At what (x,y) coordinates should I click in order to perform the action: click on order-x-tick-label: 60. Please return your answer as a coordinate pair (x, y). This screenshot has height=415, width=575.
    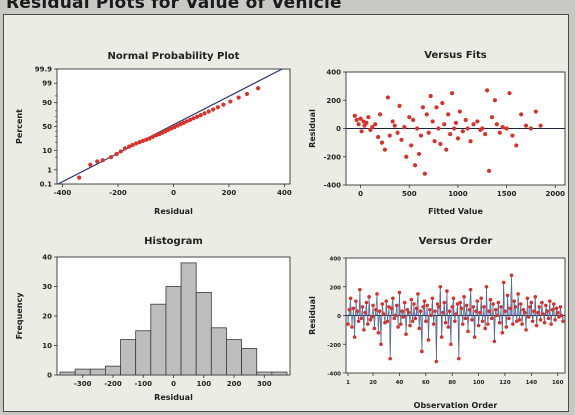
    Looking at the image, I should click on (426, 383).